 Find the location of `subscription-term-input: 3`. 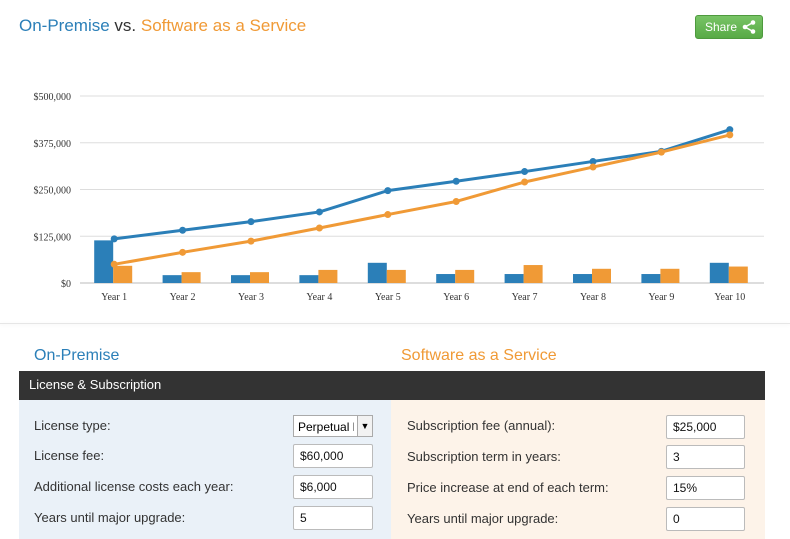

subscription-term-input: 3 is located at coordinates (705, 457).